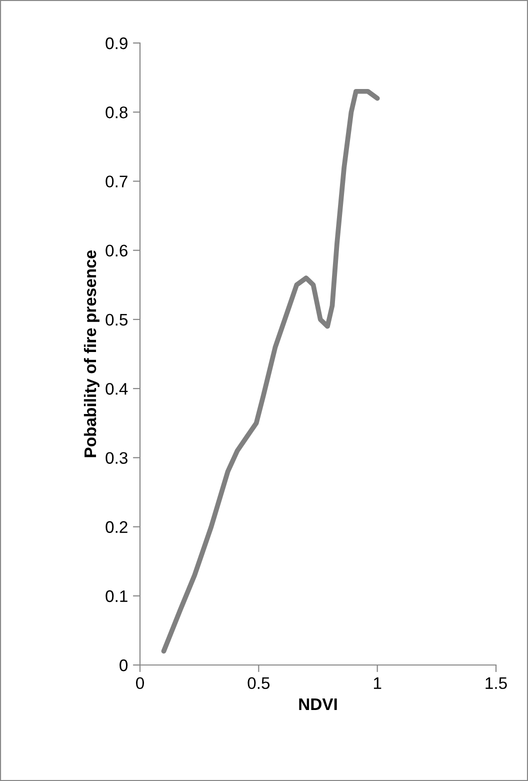 This screenshot has height=781, width=528. What do you see at coordinates (117, 250) in the screenshot?
I see `y-tick-label: 0.6` at bounding box center [117, 250].